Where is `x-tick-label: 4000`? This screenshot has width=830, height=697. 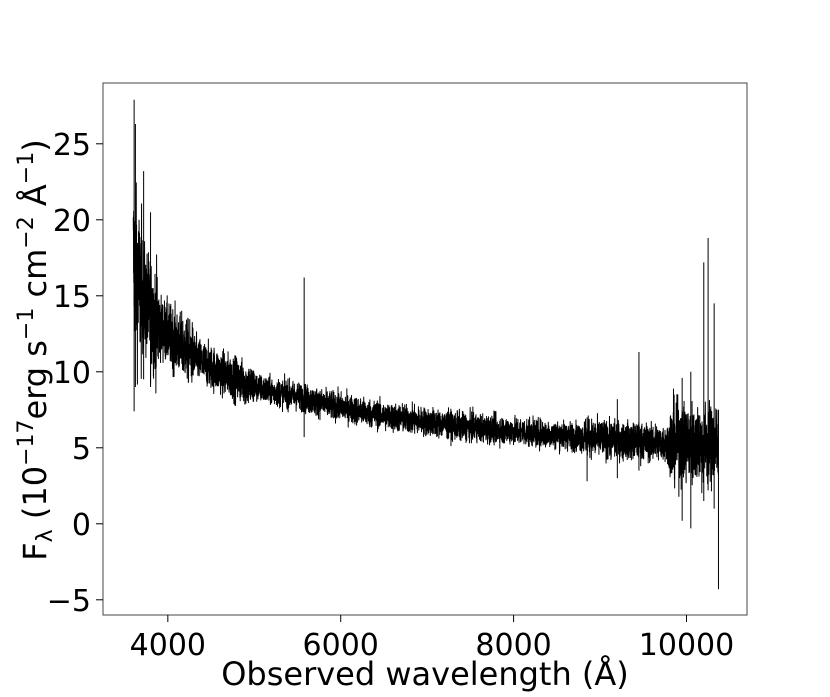
x-tick-label: 4000 is located at coordinates (168, 645).